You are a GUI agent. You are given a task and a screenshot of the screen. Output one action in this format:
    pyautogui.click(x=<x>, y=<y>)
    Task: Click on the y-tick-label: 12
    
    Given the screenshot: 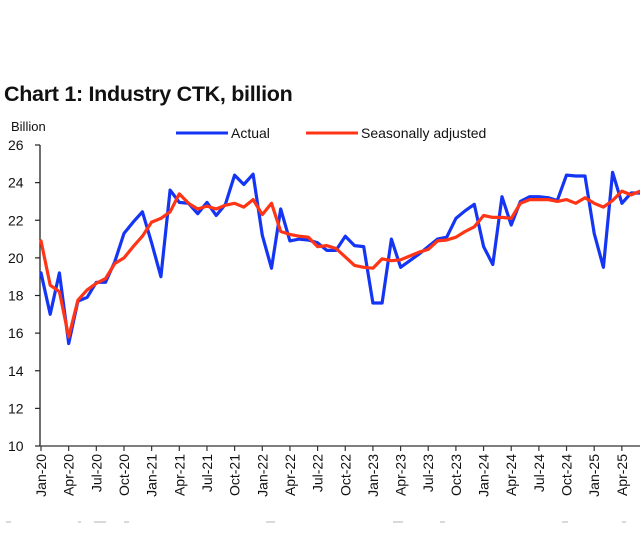 What is the action you would take?
    pyautogui.click(x=16, y=408)
    